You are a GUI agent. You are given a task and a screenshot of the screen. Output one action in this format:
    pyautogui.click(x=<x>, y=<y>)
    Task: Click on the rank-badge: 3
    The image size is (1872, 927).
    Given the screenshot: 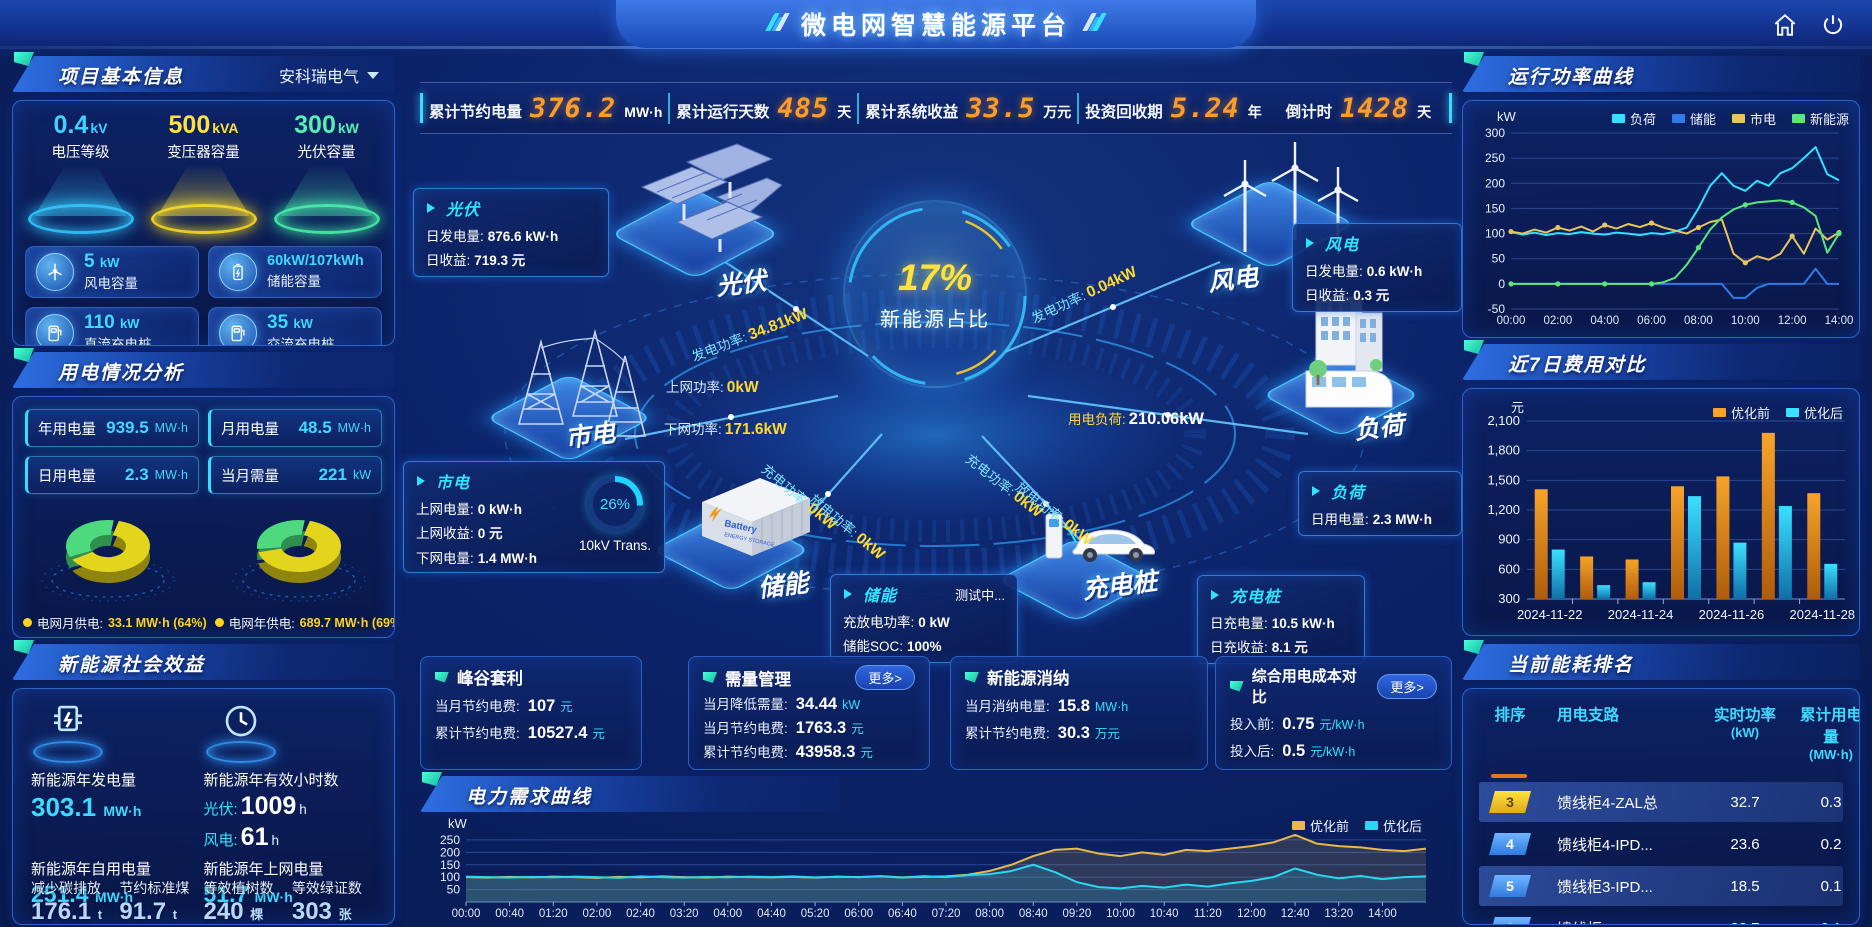 What is the action you would take?
    pyautogui.click(x=1510, y=802)
    